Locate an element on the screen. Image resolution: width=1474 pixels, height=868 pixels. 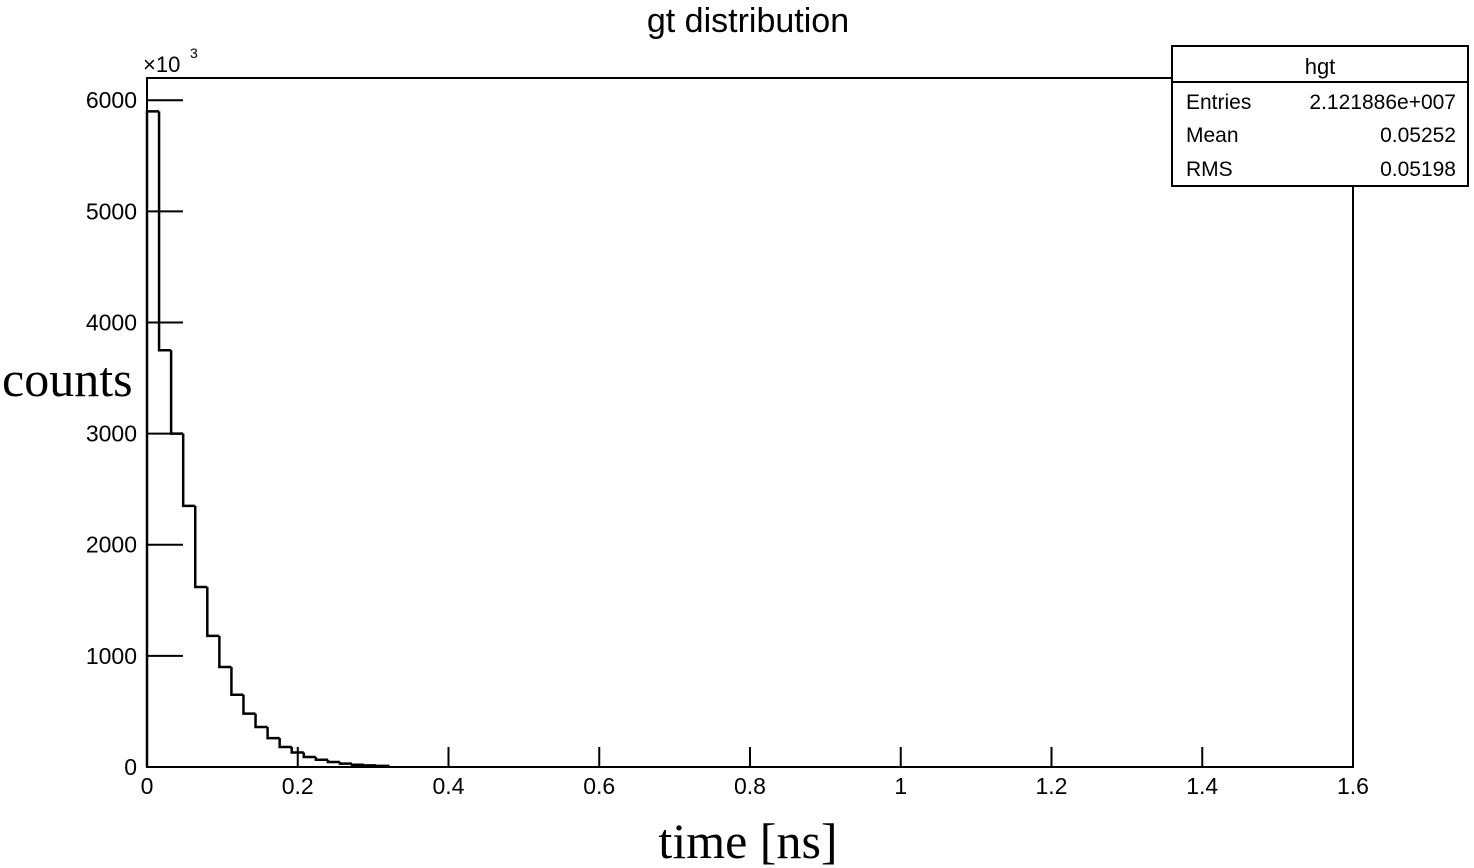
stats-key: Mean is located at coordinates (1212, 135).